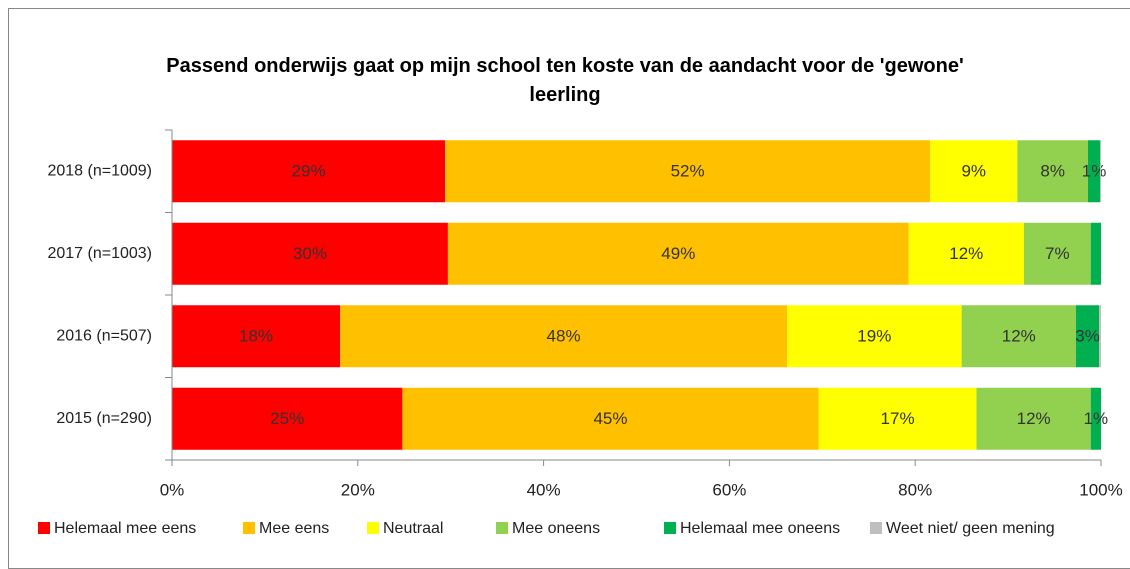  I want to click on x-tick-label: 60%, so click(729, 489).